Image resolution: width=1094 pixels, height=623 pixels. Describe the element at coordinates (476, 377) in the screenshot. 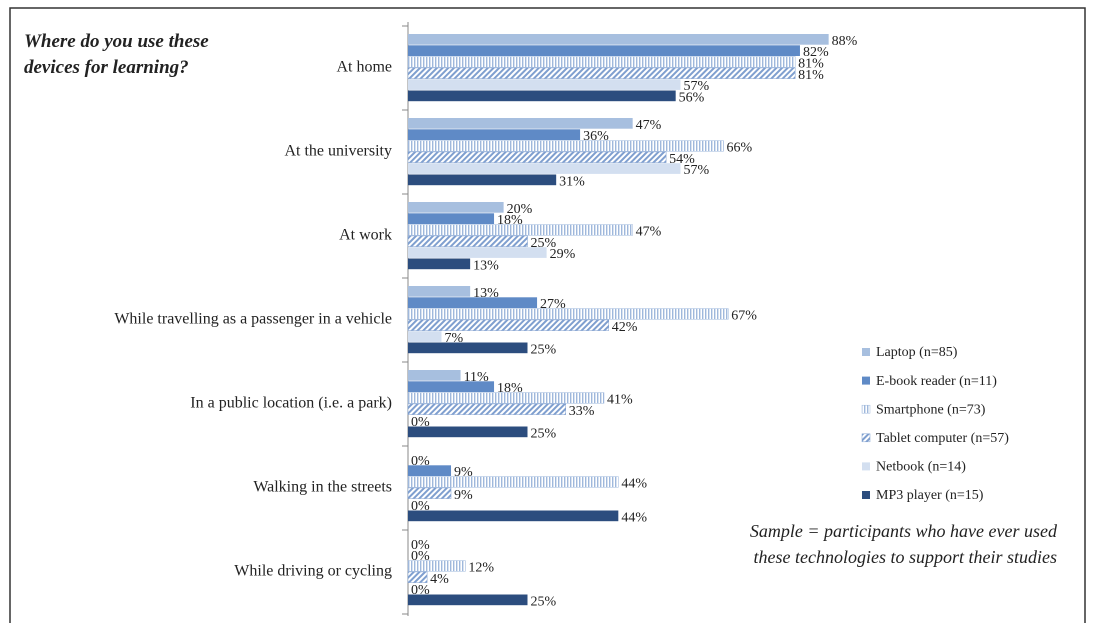

I see `data-label: 11%` at that location.